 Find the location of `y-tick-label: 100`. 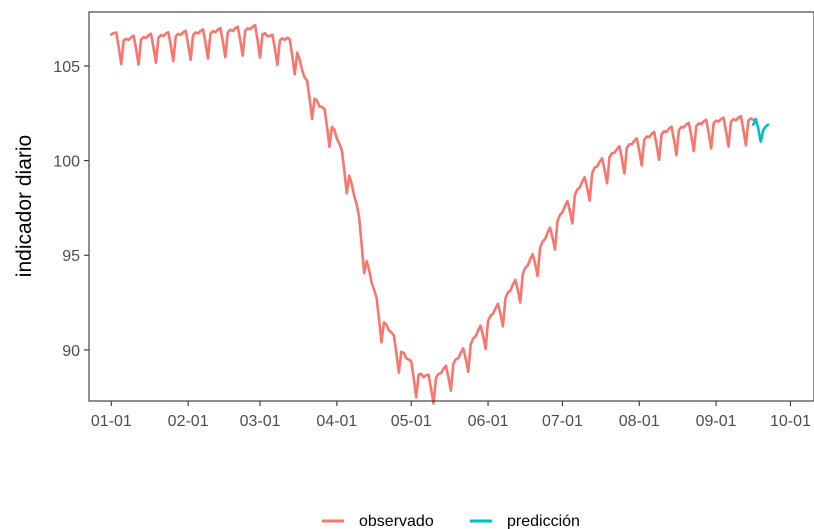

y-tick-label: 100 is located at coordinates (66, 162).